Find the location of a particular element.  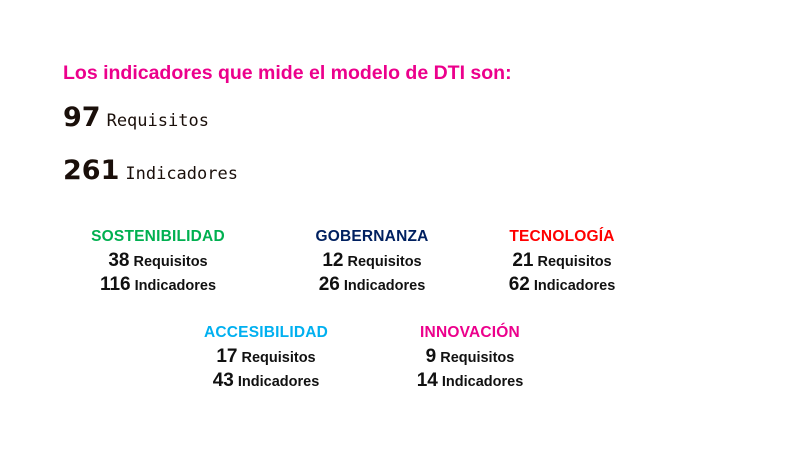

category-gobernanza: GOBERNANZA 12 Requisitos 26 Indicadores is located at coordinates (372, 261).